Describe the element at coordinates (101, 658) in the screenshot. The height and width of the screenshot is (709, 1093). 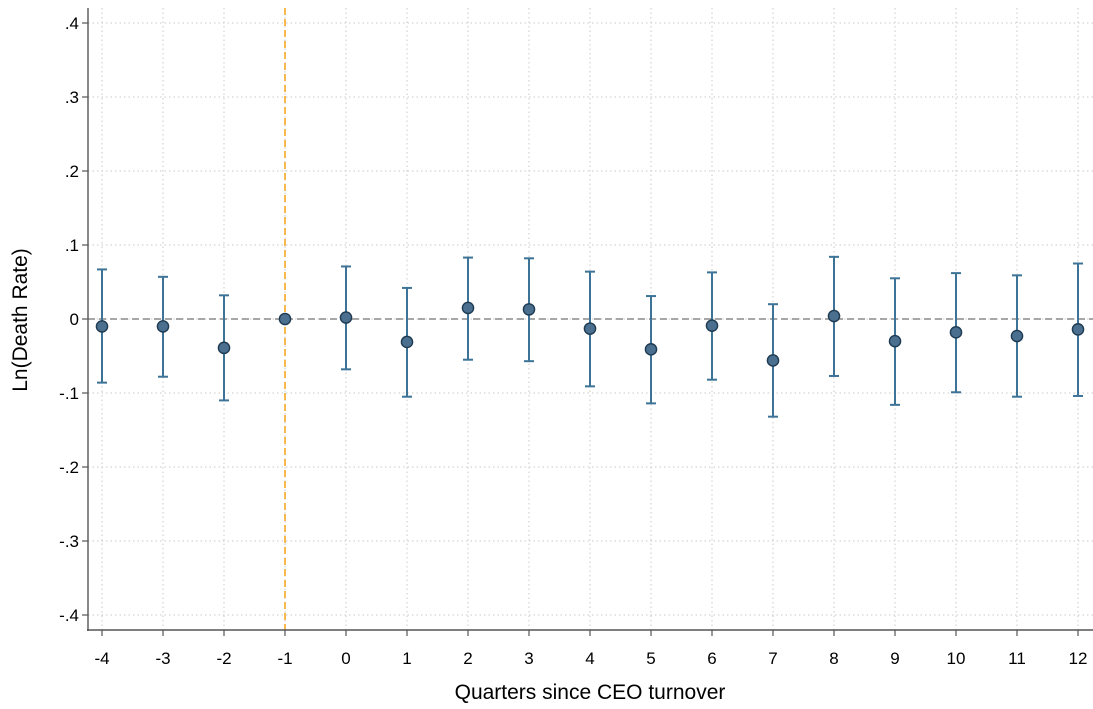
I see `x-tick-label: -4` at that location.